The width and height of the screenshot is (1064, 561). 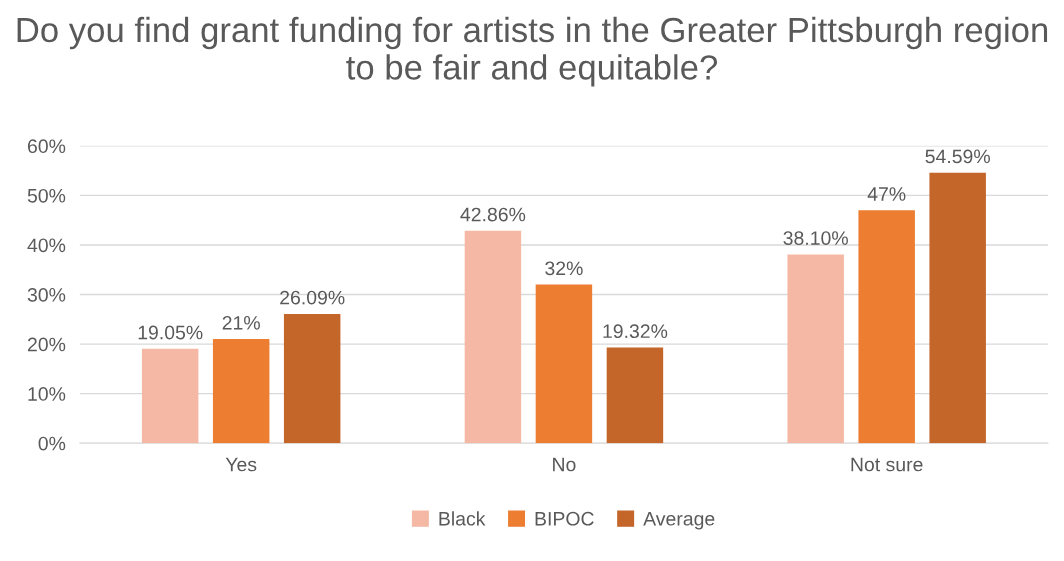 I want to click on data-label: 19.05%, so click(x=170, y=332).